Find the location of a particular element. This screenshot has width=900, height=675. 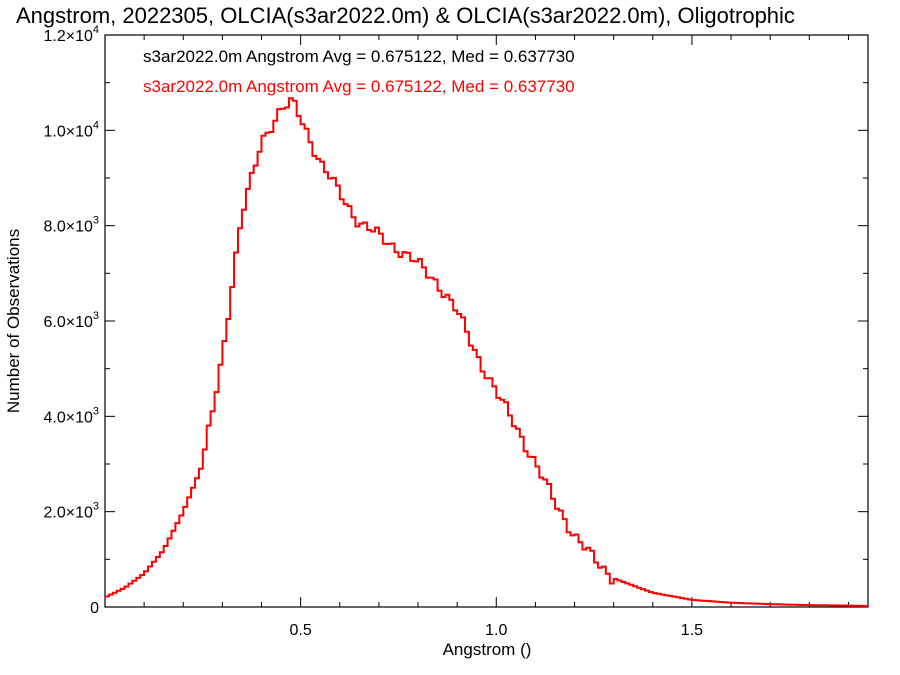

y-axis-label: Number of Observations is located at coordinates (13, 321).